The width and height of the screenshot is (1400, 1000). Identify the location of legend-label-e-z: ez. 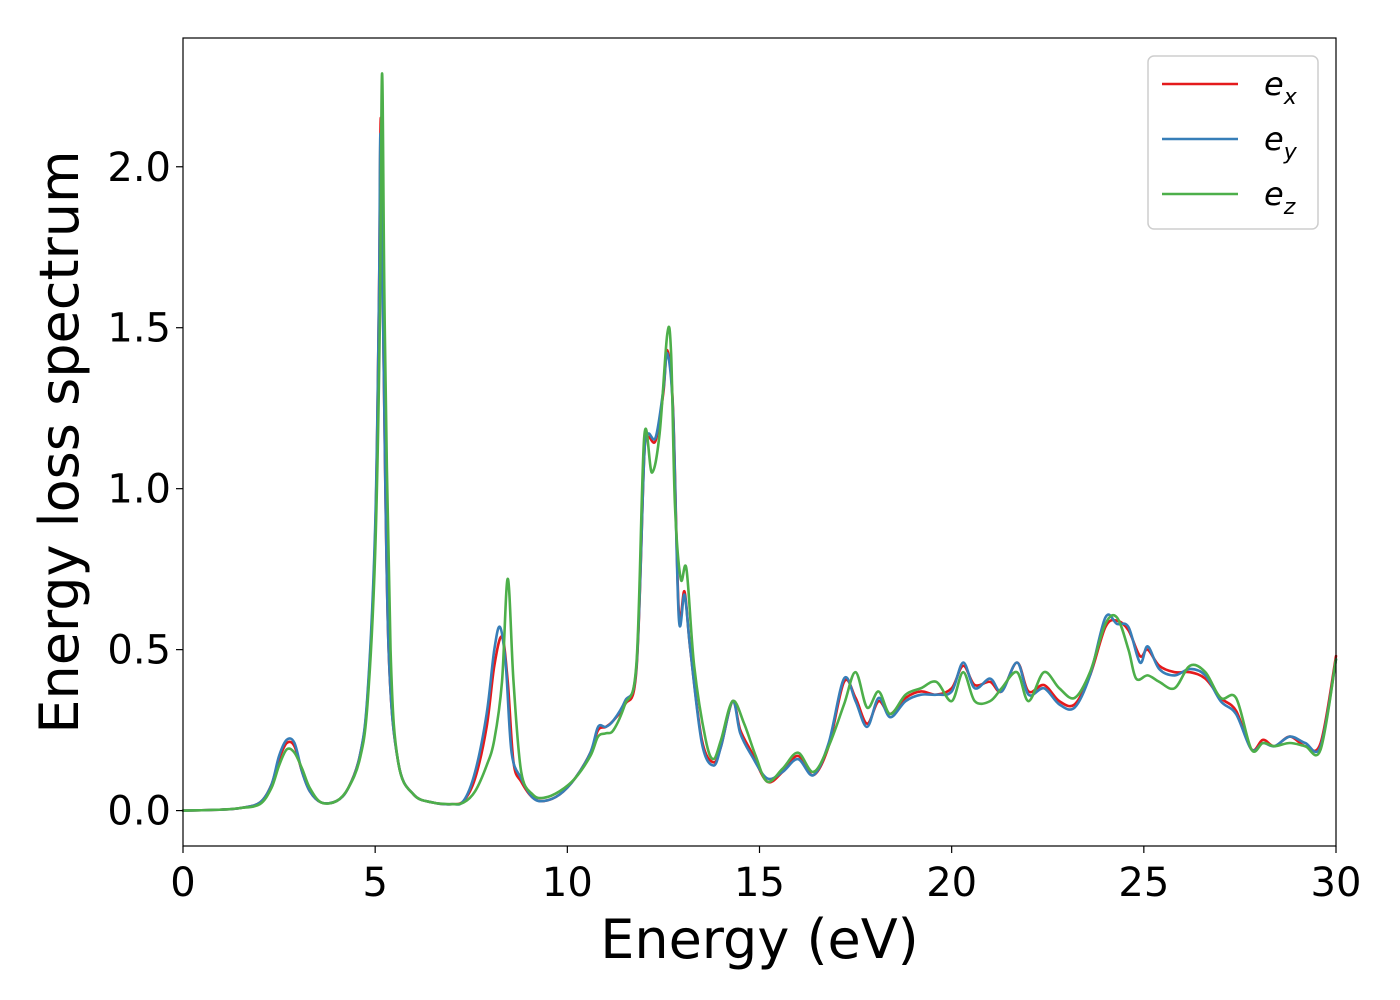
(1280, 197).